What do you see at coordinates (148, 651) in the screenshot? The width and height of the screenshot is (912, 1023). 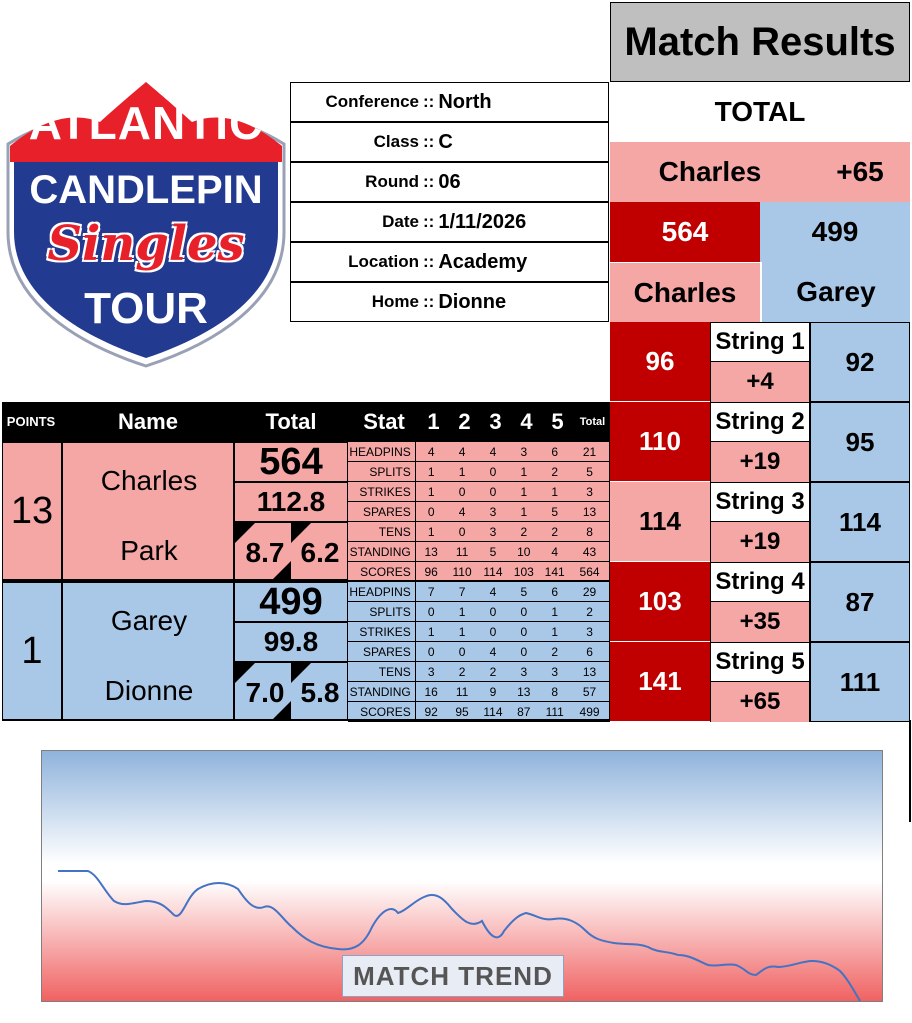 I see `player-names: Garey Dionne` at bounding box center [148, 651].